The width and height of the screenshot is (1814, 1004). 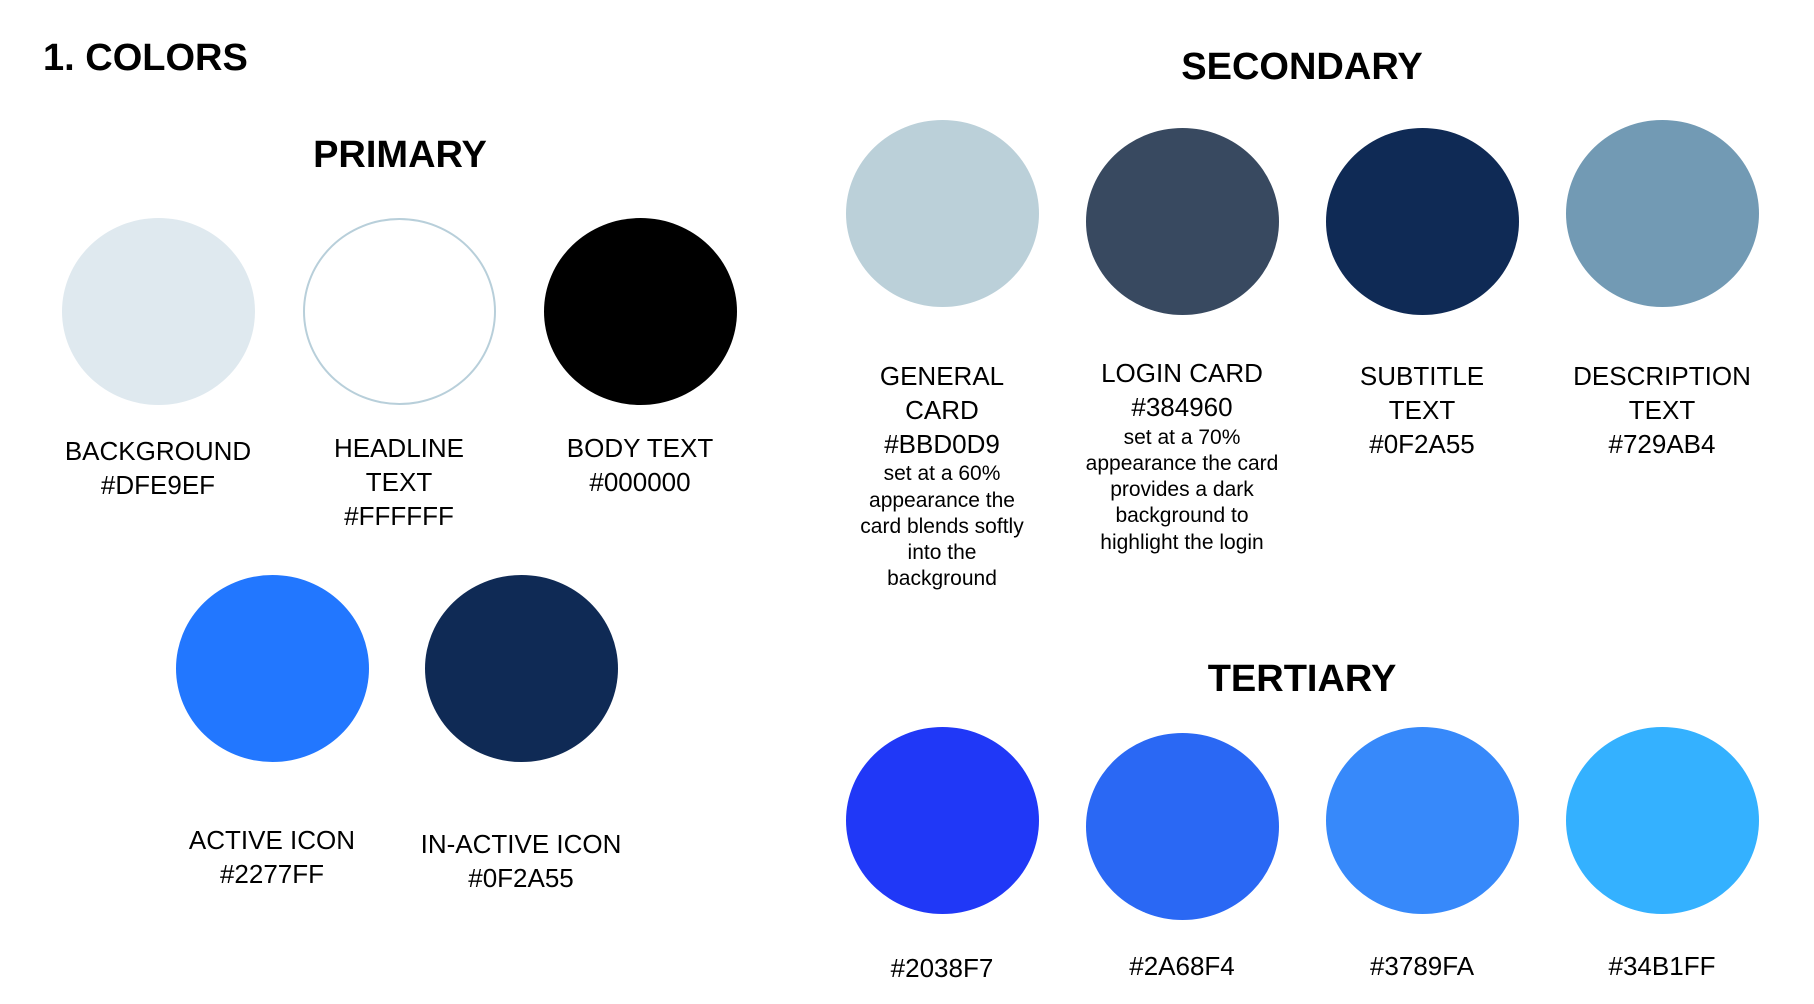 I want to click on swatch-hex: #2277FF, so click(x=272, y=873).